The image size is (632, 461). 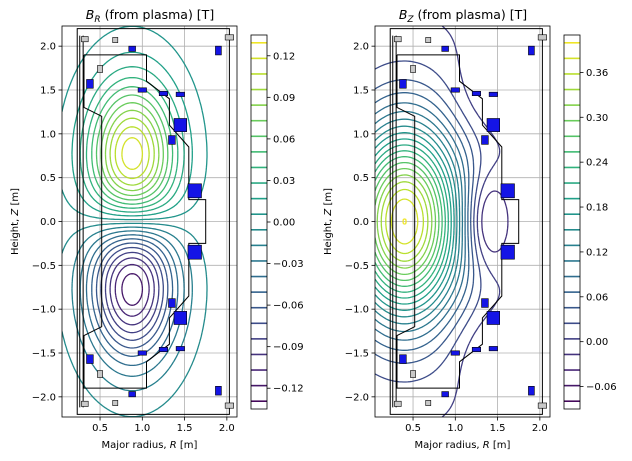 I want to click on colorbar-tick-label: −0.06, so click(x=601, y=387).